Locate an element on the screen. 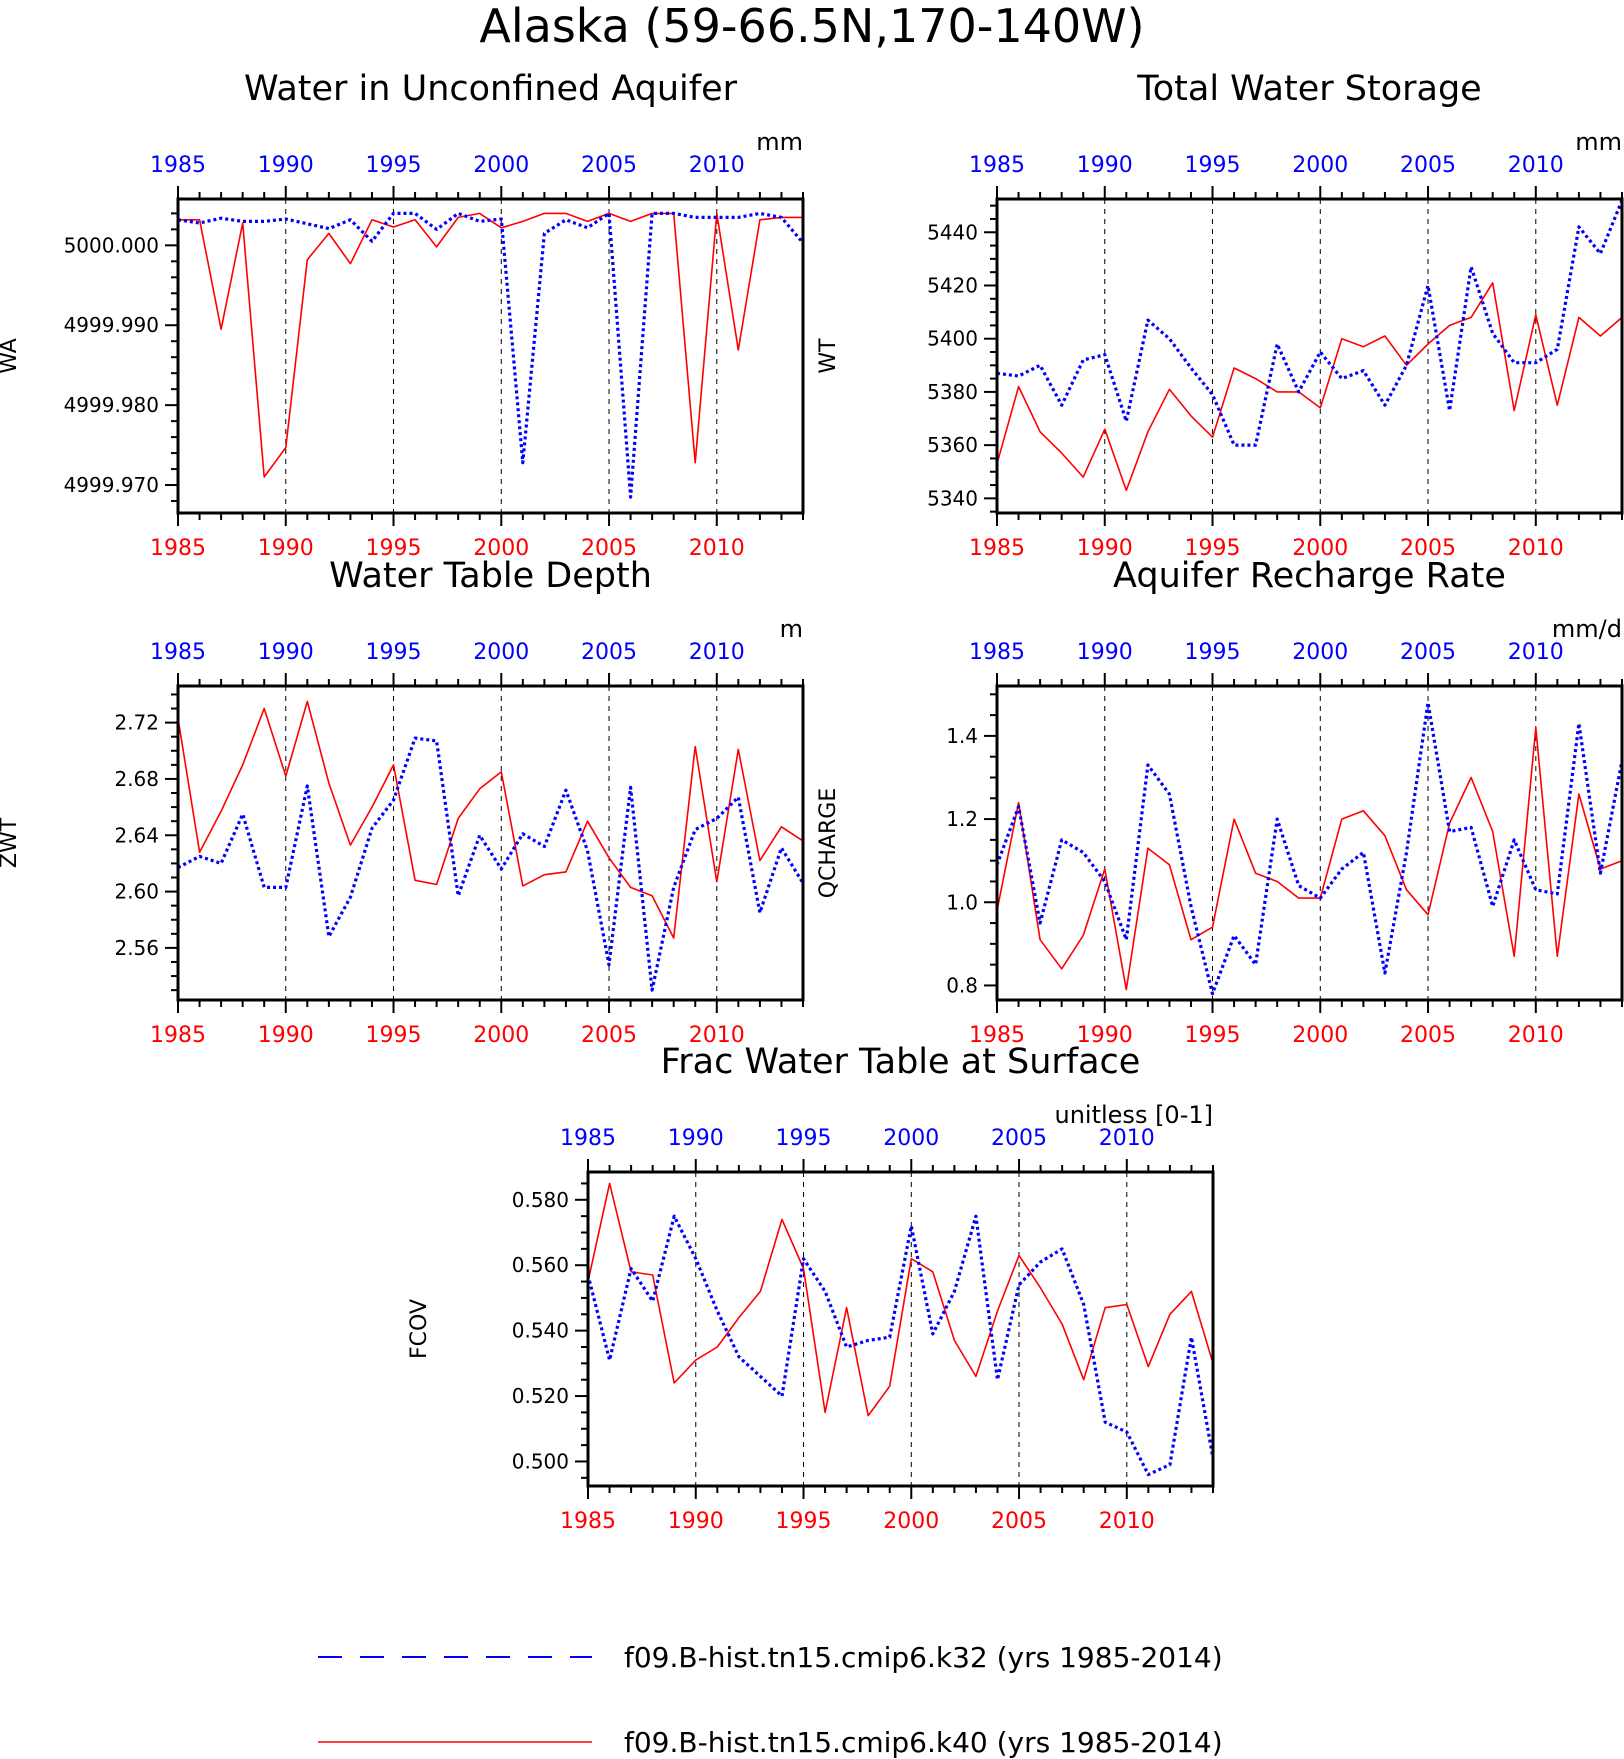  y-tick-label: 1.2 is located at coordinates (962, 819).